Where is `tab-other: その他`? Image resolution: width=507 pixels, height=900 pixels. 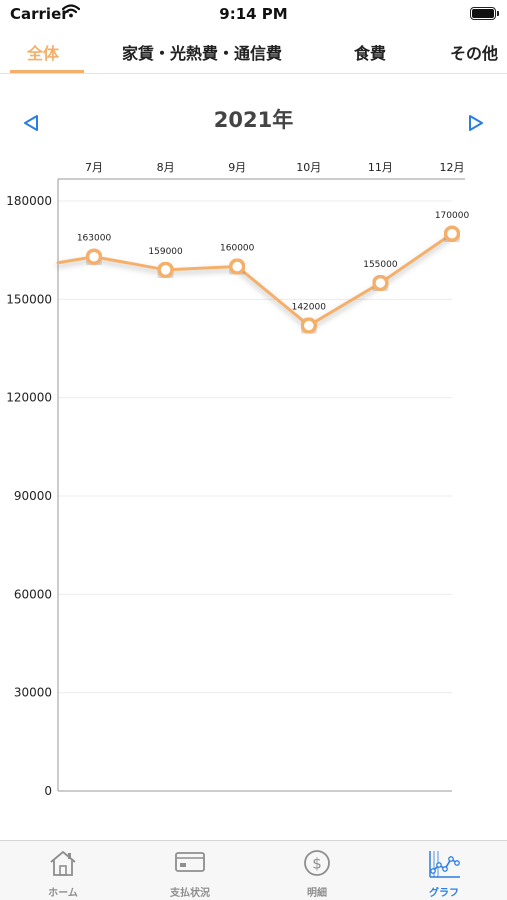 tab-other: その他 is located at coordinates (474, 53).